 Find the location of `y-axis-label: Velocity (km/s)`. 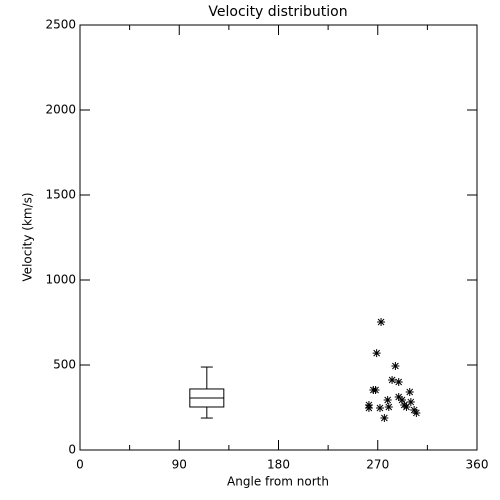

y-axis-label: Velocity (km/s) is located at coordinates (28, 236).